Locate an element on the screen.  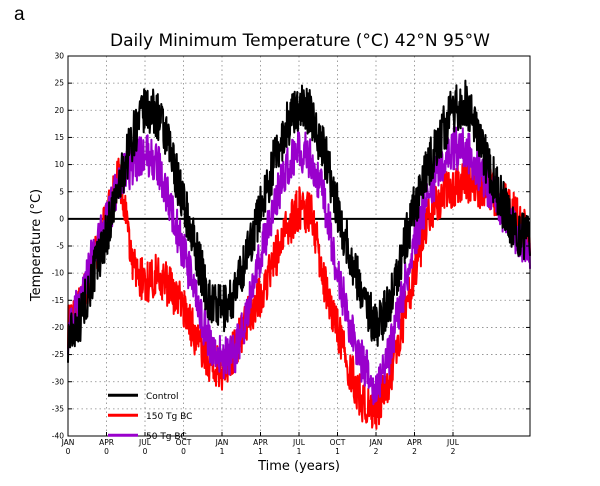
legend-label: Control is located at coordinates (162, 397).